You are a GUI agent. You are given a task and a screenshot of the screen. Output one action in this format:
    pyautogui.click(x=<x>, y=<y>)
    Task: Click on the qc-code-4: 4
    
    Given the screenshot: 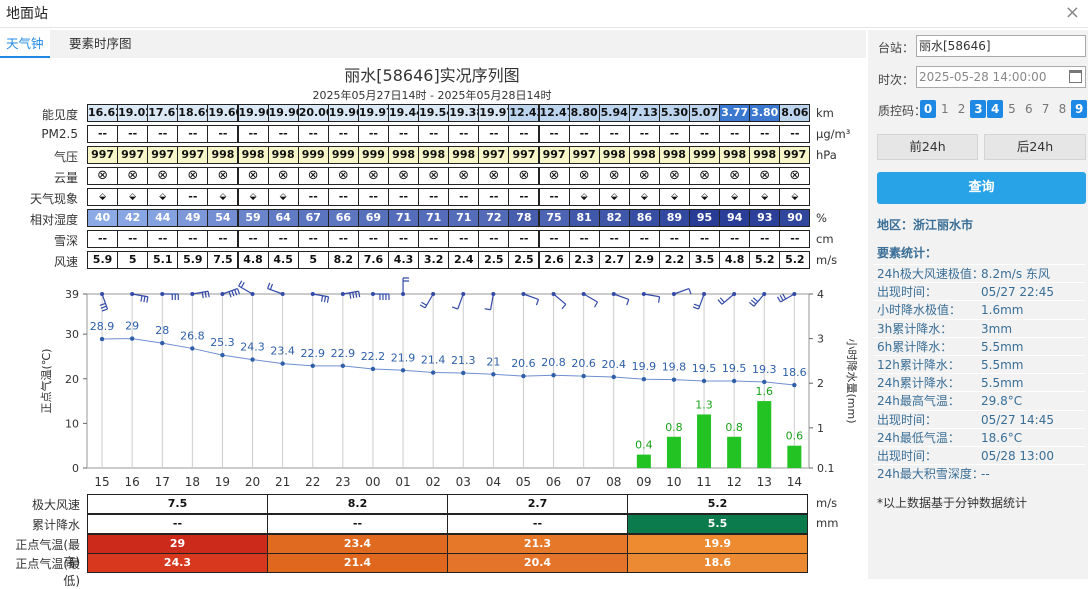 What is the action you would take?
    pyautogui.click(x=995, y=109)
    